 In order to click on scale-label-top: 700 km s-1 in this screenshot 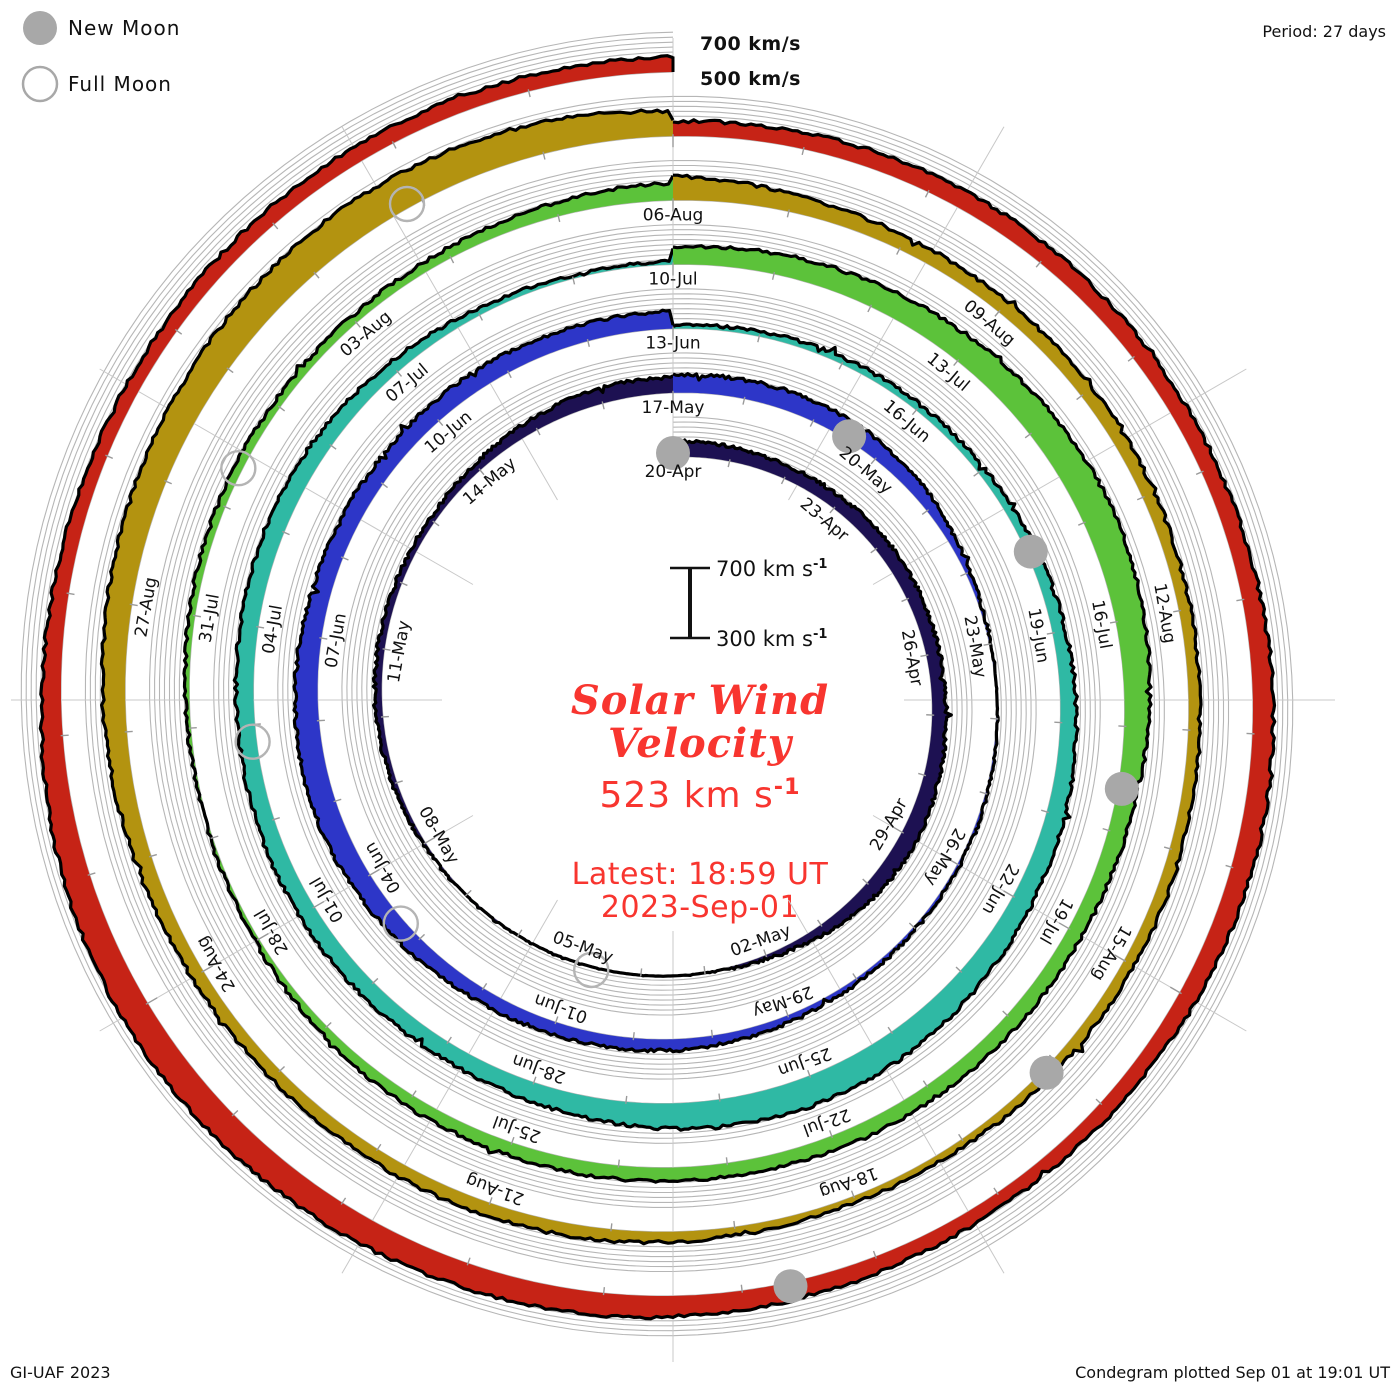, I will do `click(772, 569)`.